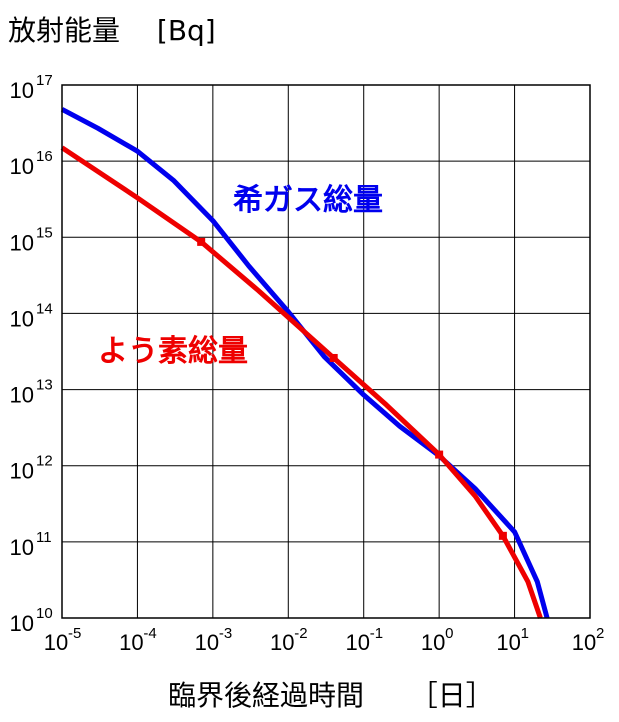  Describe the element at coordinates (331, 695) in the screenshot. I see `x-axis-title: 臨界後経過時間 ［日］` at that location.